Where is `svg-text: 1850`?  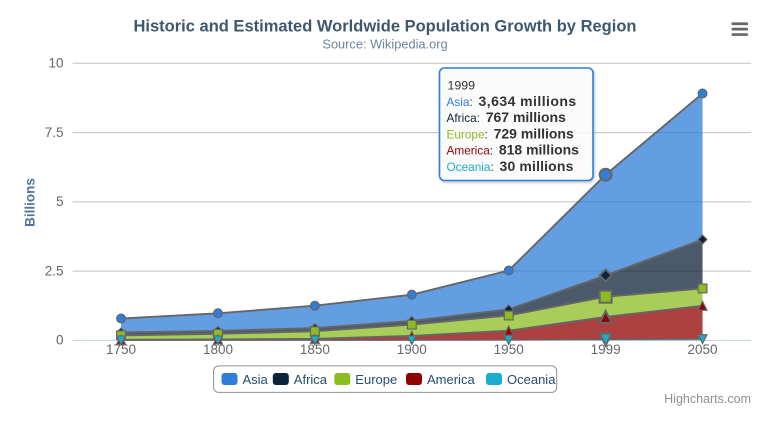 svg-text: 1850 is located at coordinates (315, 349).